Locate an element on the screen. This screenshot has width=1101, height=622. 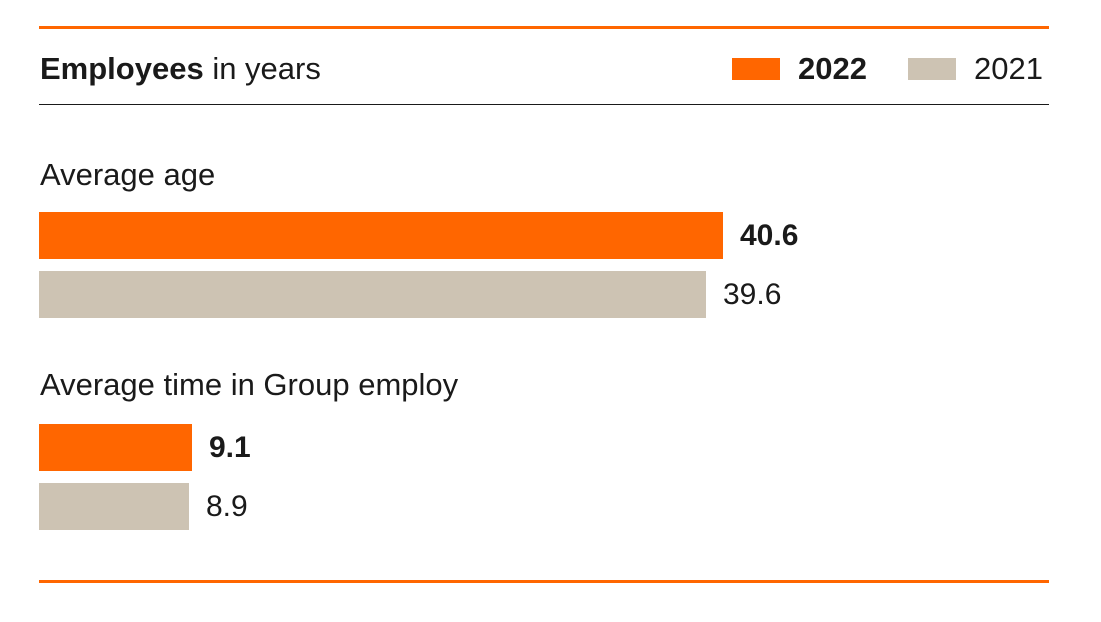
chart-title-unit: in years is located at coordinates (262, 68).